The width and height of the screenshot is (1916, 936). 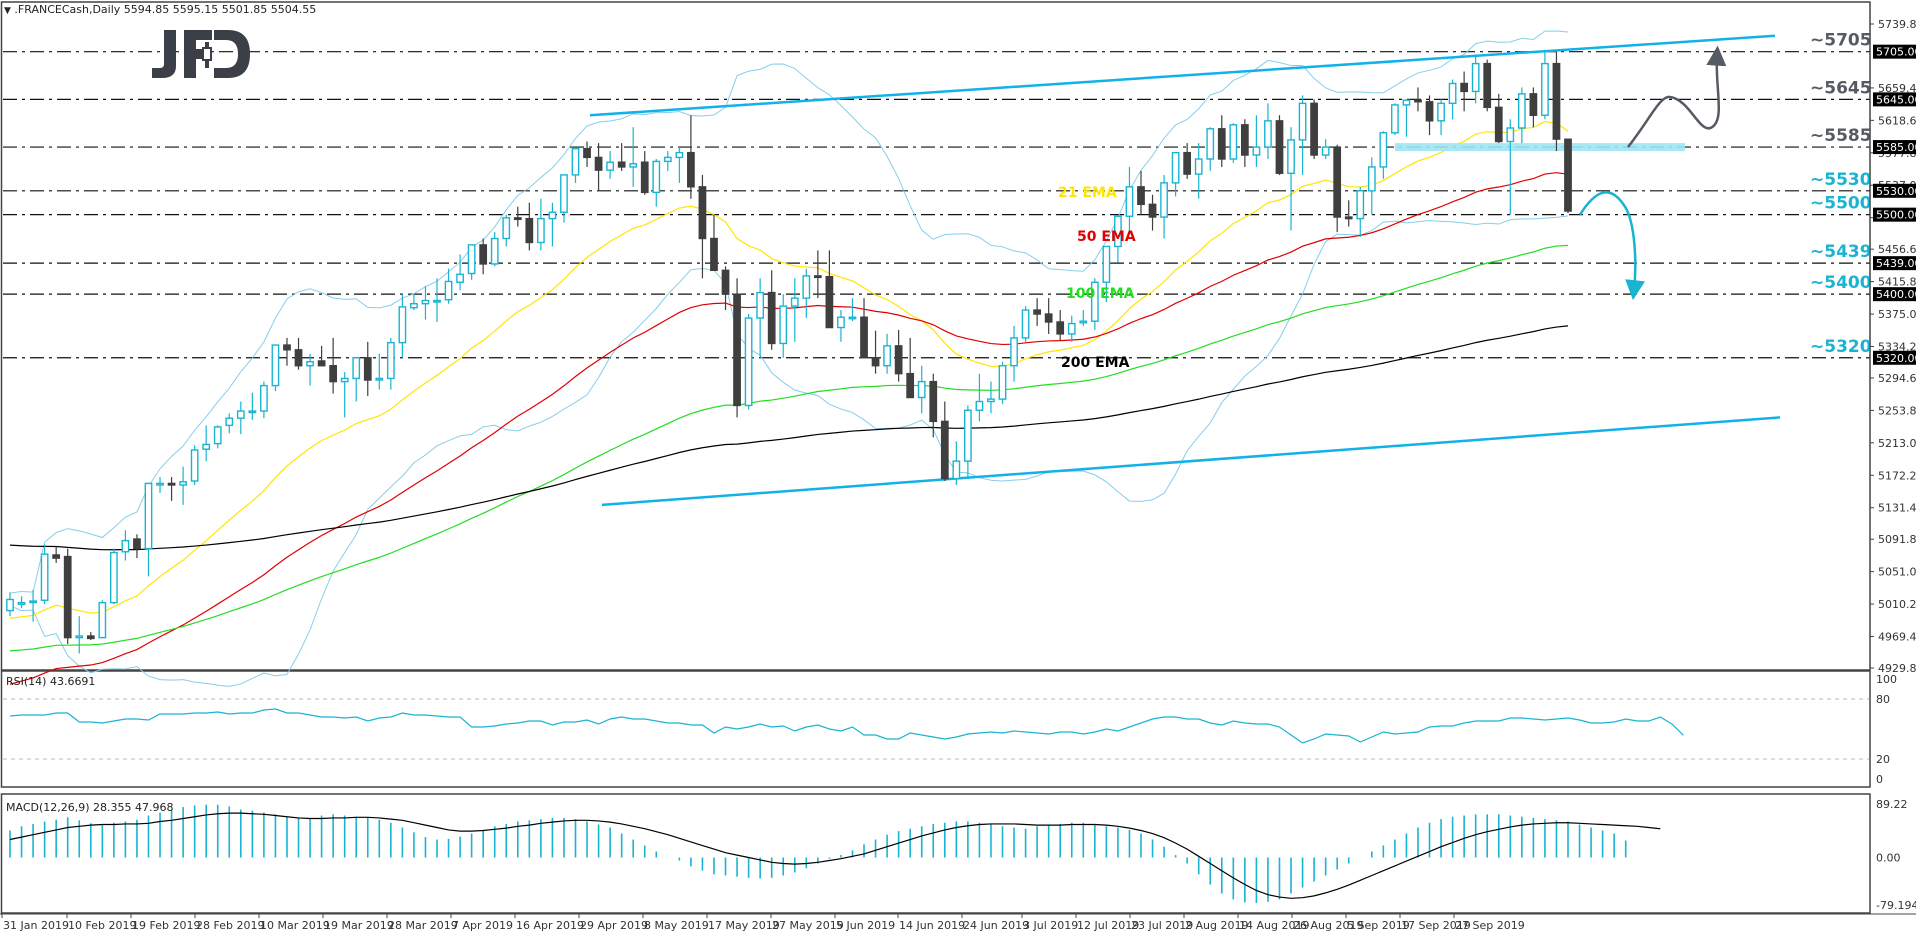 I want to click on svg-text: 16 Apr 2019, so click(x=550, y=925).